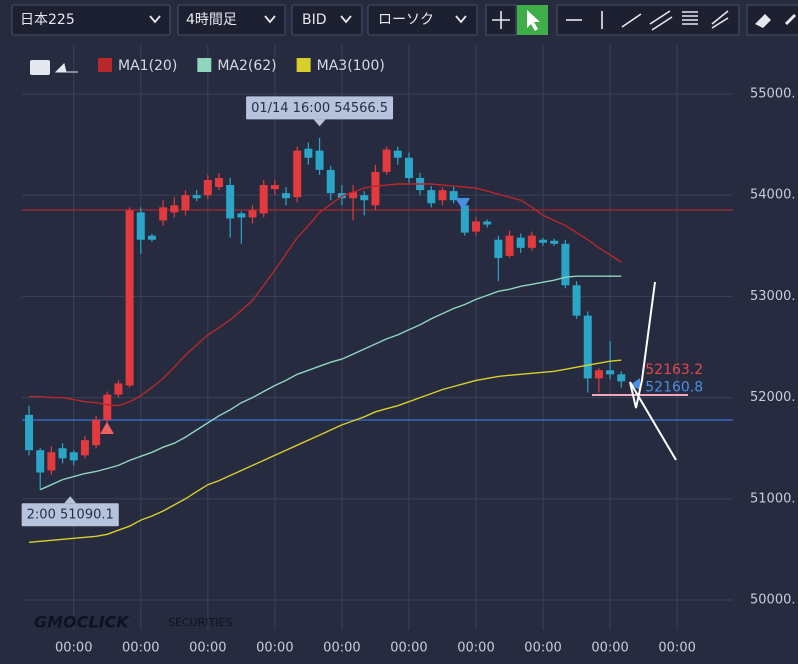  What do you see at coordinates (648, 20) in the screenshot?
I see `draw-tools` at bounding box center [648, 20].